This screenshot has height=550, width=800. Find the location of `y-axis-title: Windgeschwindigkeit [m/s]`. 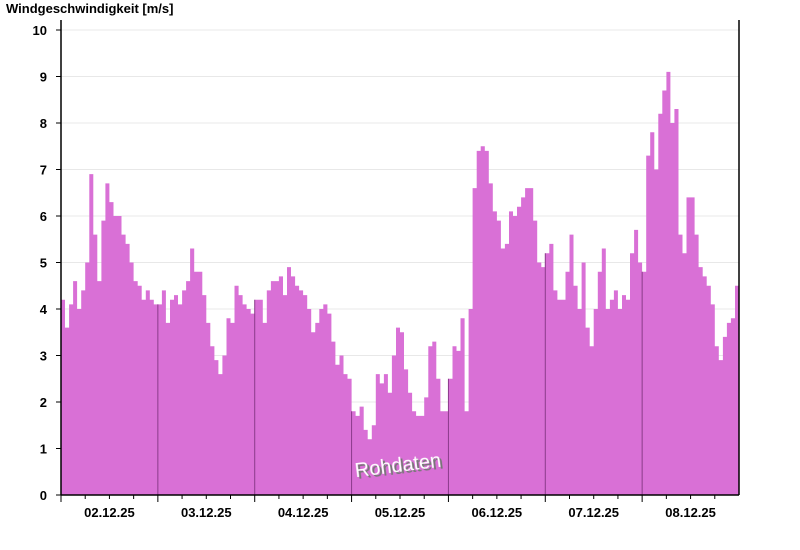

y-axis-title: Windgeschwindigkeit [m/s] is located at coordinates (90, 8).